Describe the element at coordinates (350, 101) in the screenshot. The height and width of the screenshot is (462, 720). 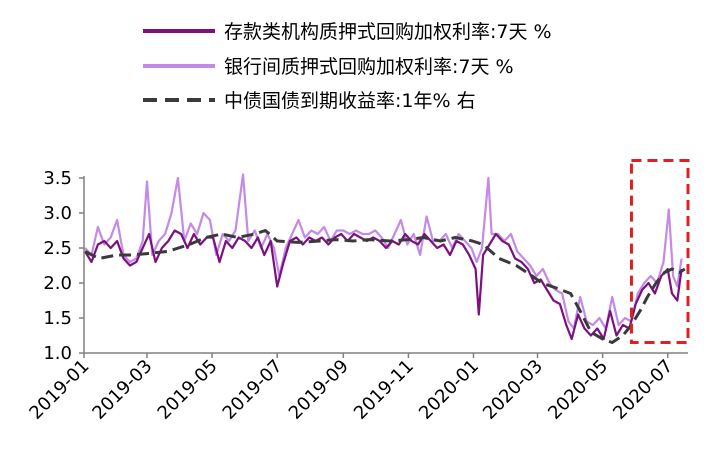
I see `legend-label-series-3: 中债国债到期收益率:1年% 右` at that location.